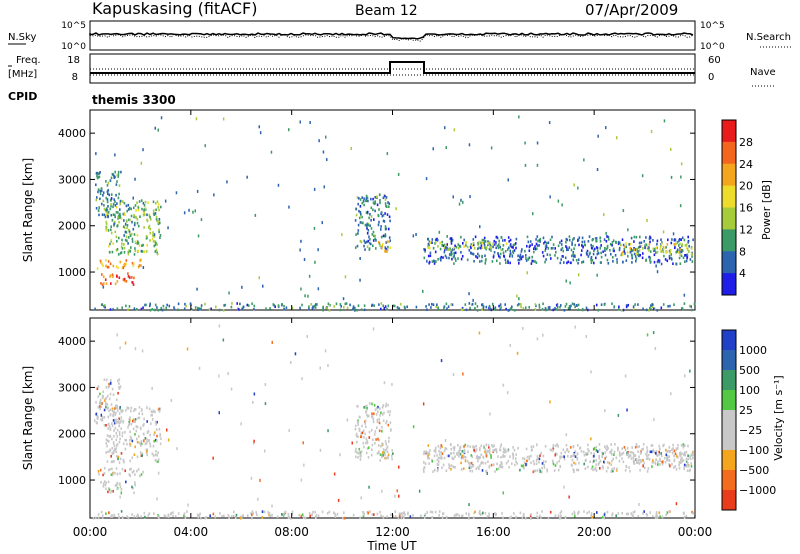 The height and width of the screenshot is (554, 800). I want to click on colorbar-tick: −1000, so click(757, 490).